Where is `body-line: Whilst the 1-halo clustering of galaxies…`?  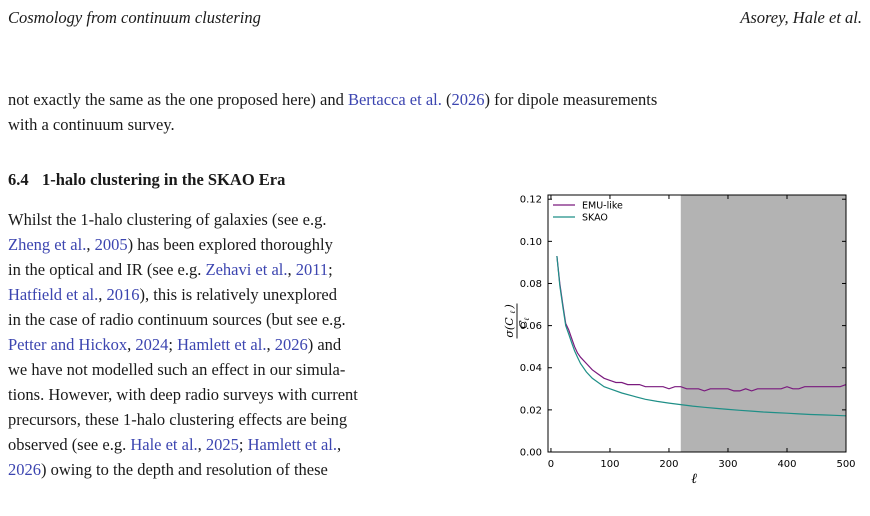
body-line: Whilst the 1-halo clustering of galaxies… is located at coordinates (239, 219).